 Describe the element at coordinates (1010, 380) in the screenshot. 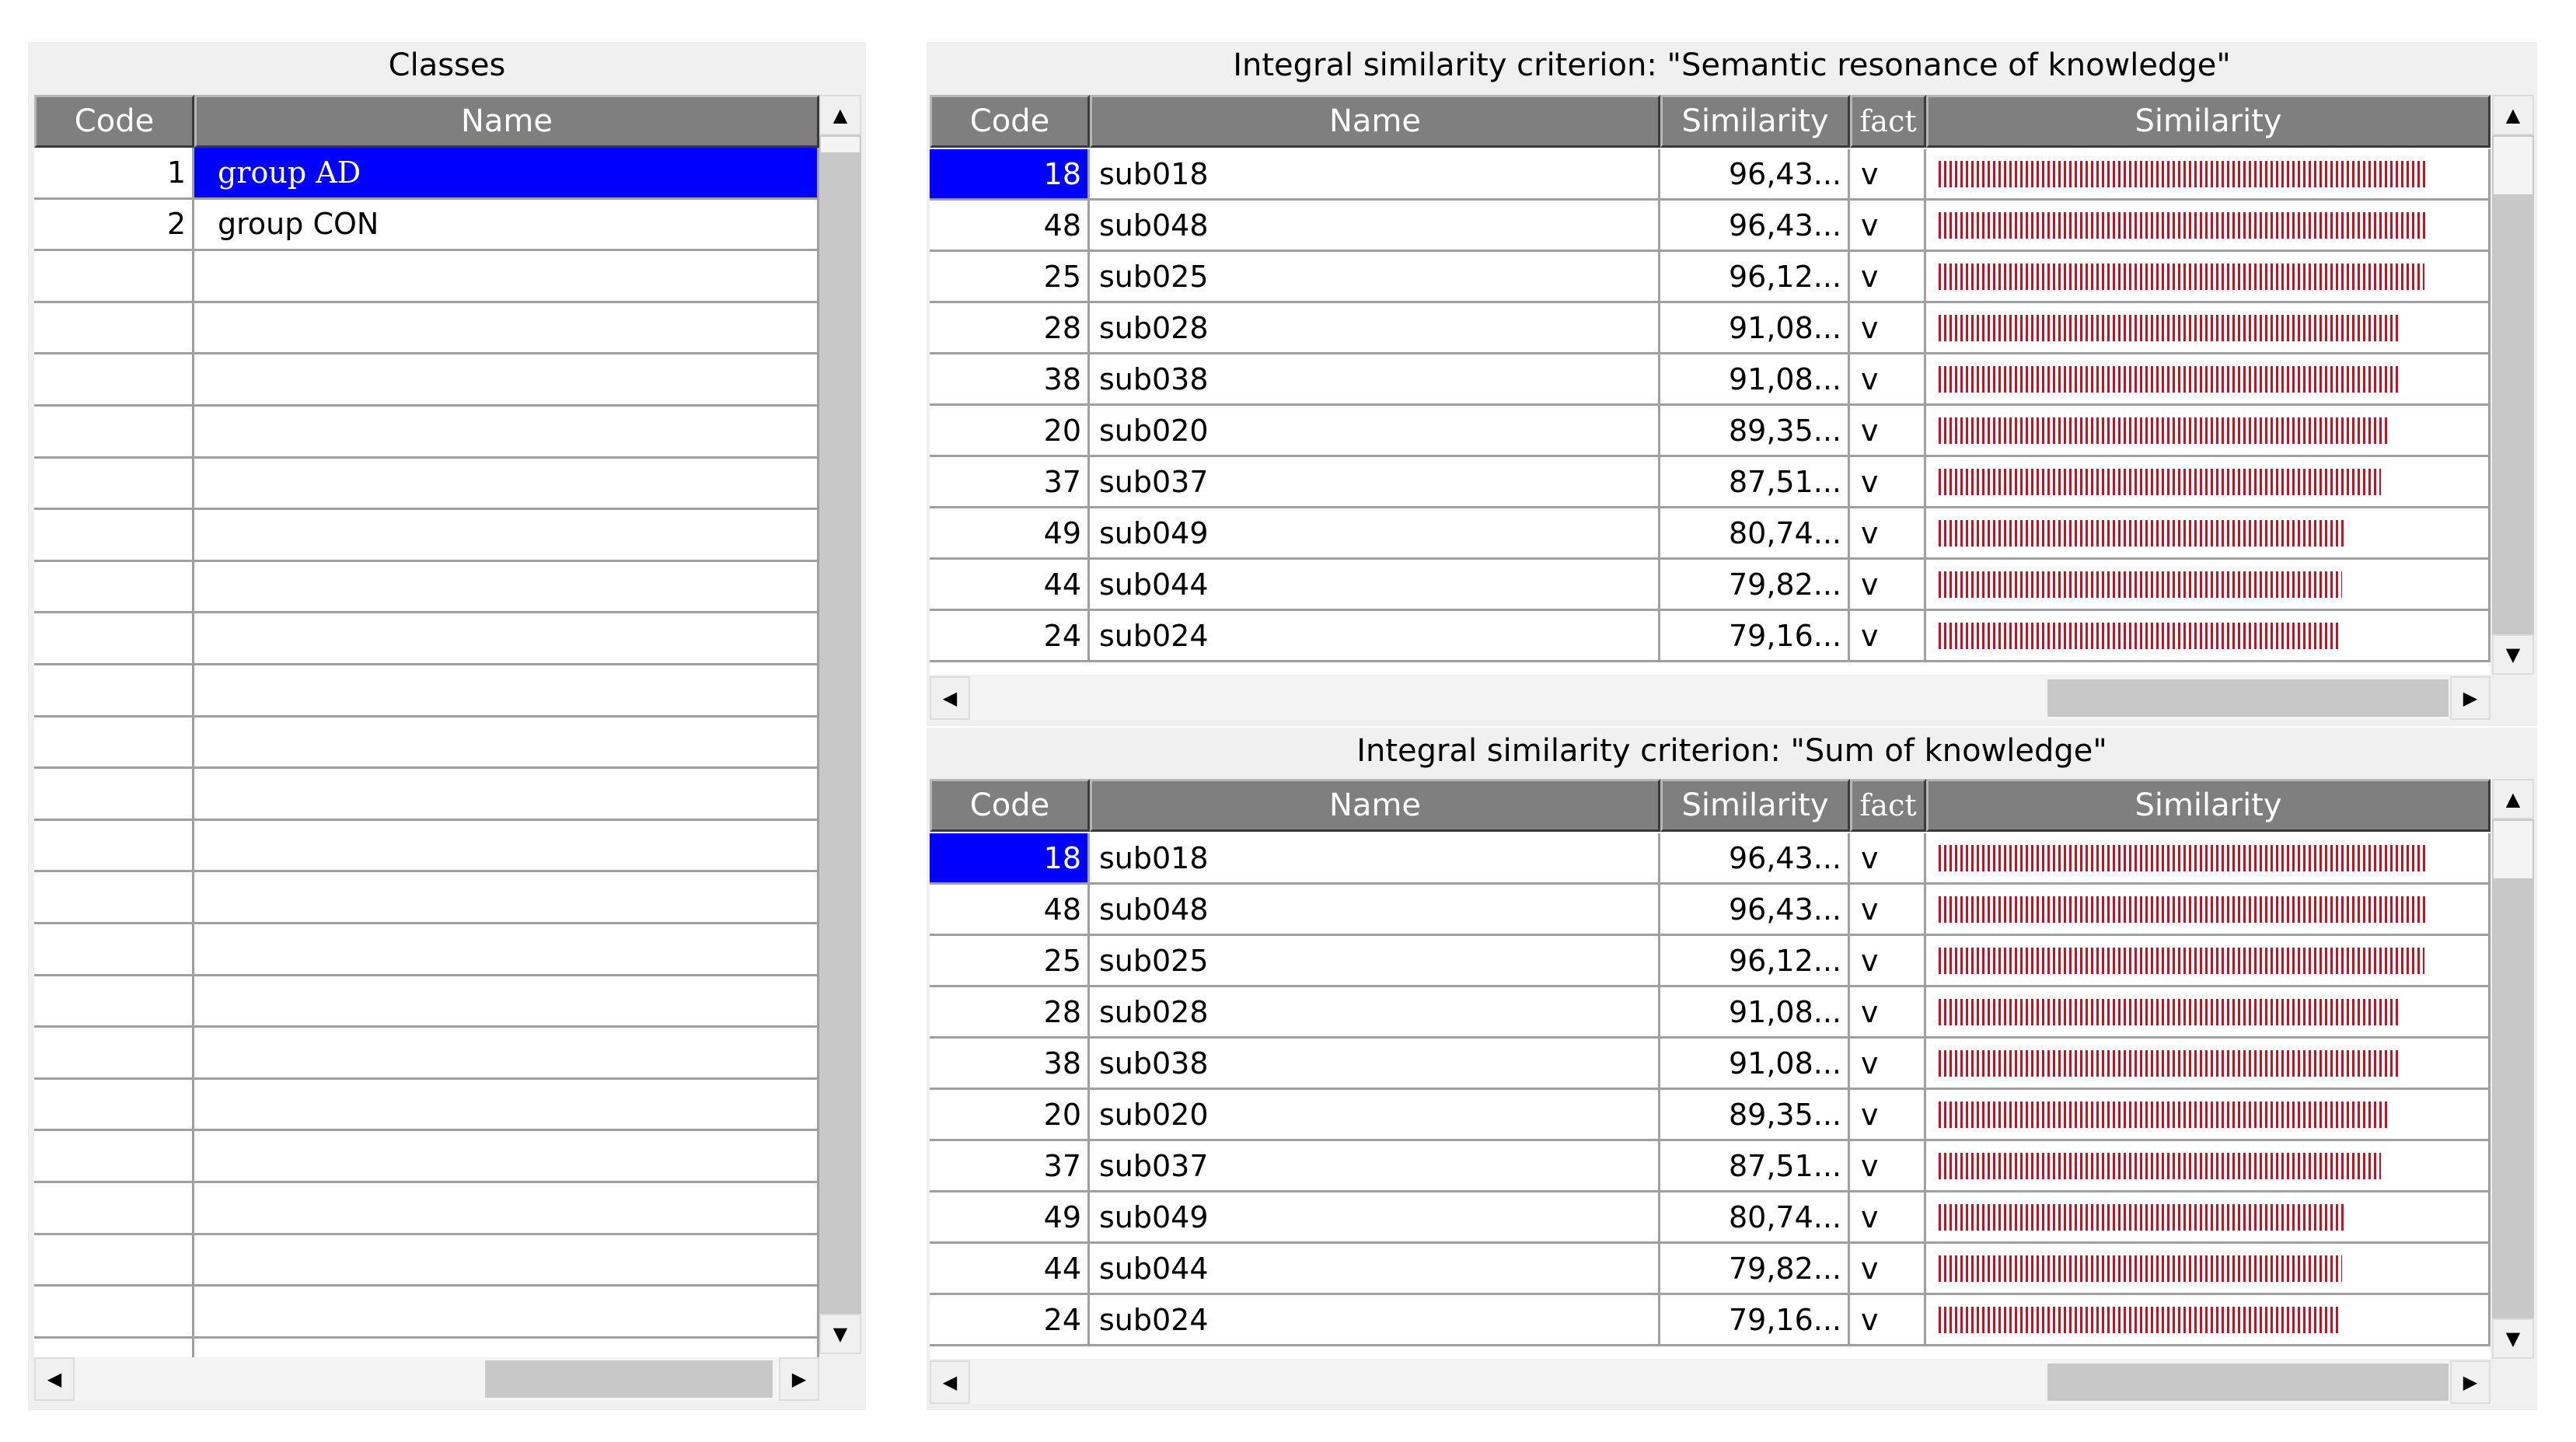

I see `code-cell: 38` at that location.